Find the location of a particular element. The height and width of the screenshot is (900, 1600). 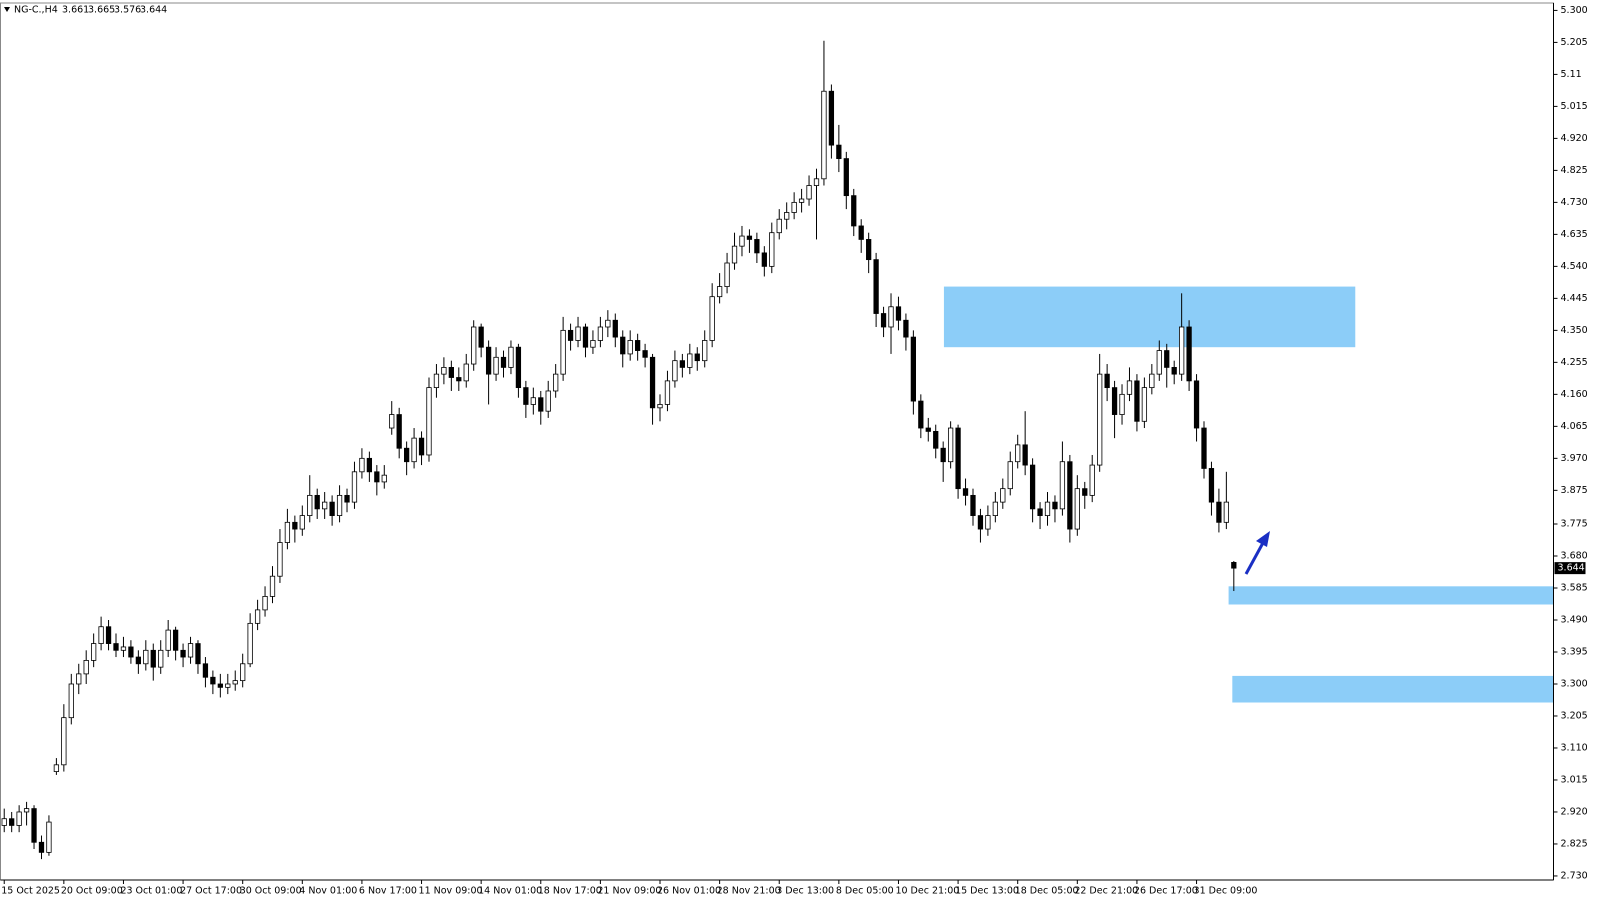

header-low: 3.576 is located at coordinates (127, 10).